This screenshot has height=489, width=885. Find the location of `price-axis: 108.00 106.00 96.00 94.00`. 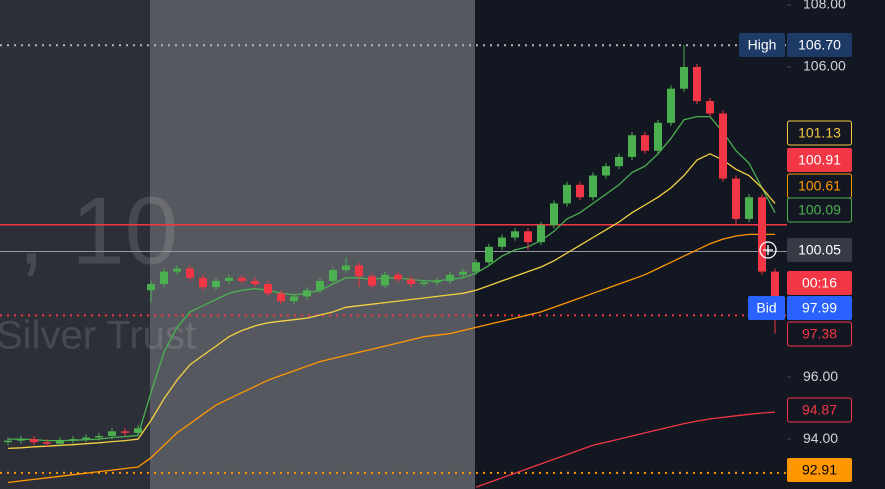

price-axis: 108.00 106.00 96.00 94.00 is located at coordinates (816, 223).